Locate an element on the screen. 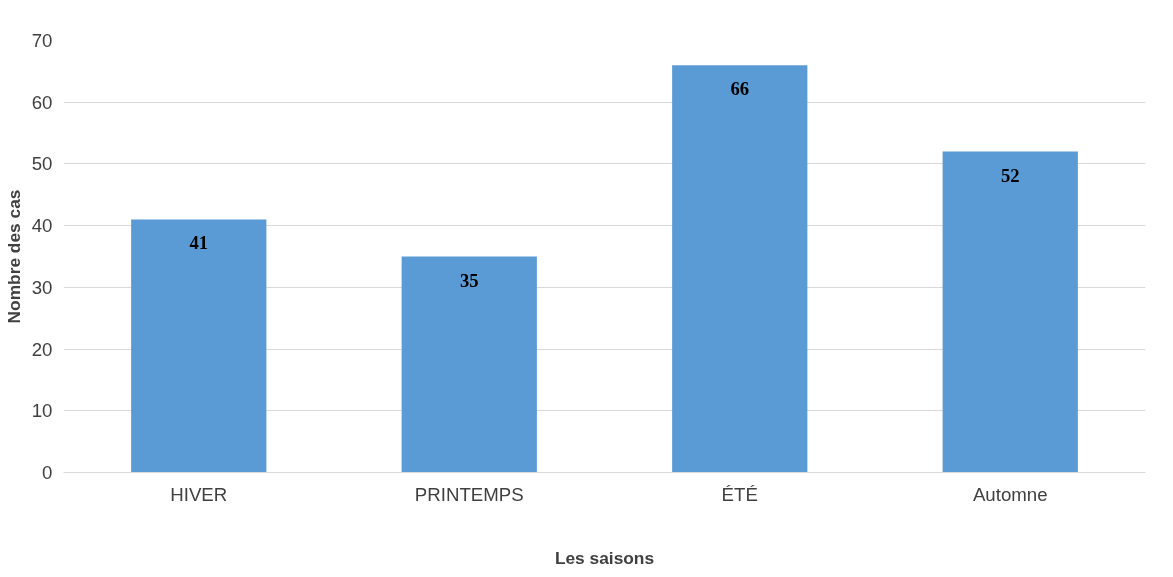 The width and height of the screenshot is (1173, 577). data-label: 66 is located at coordinates (740, 89).